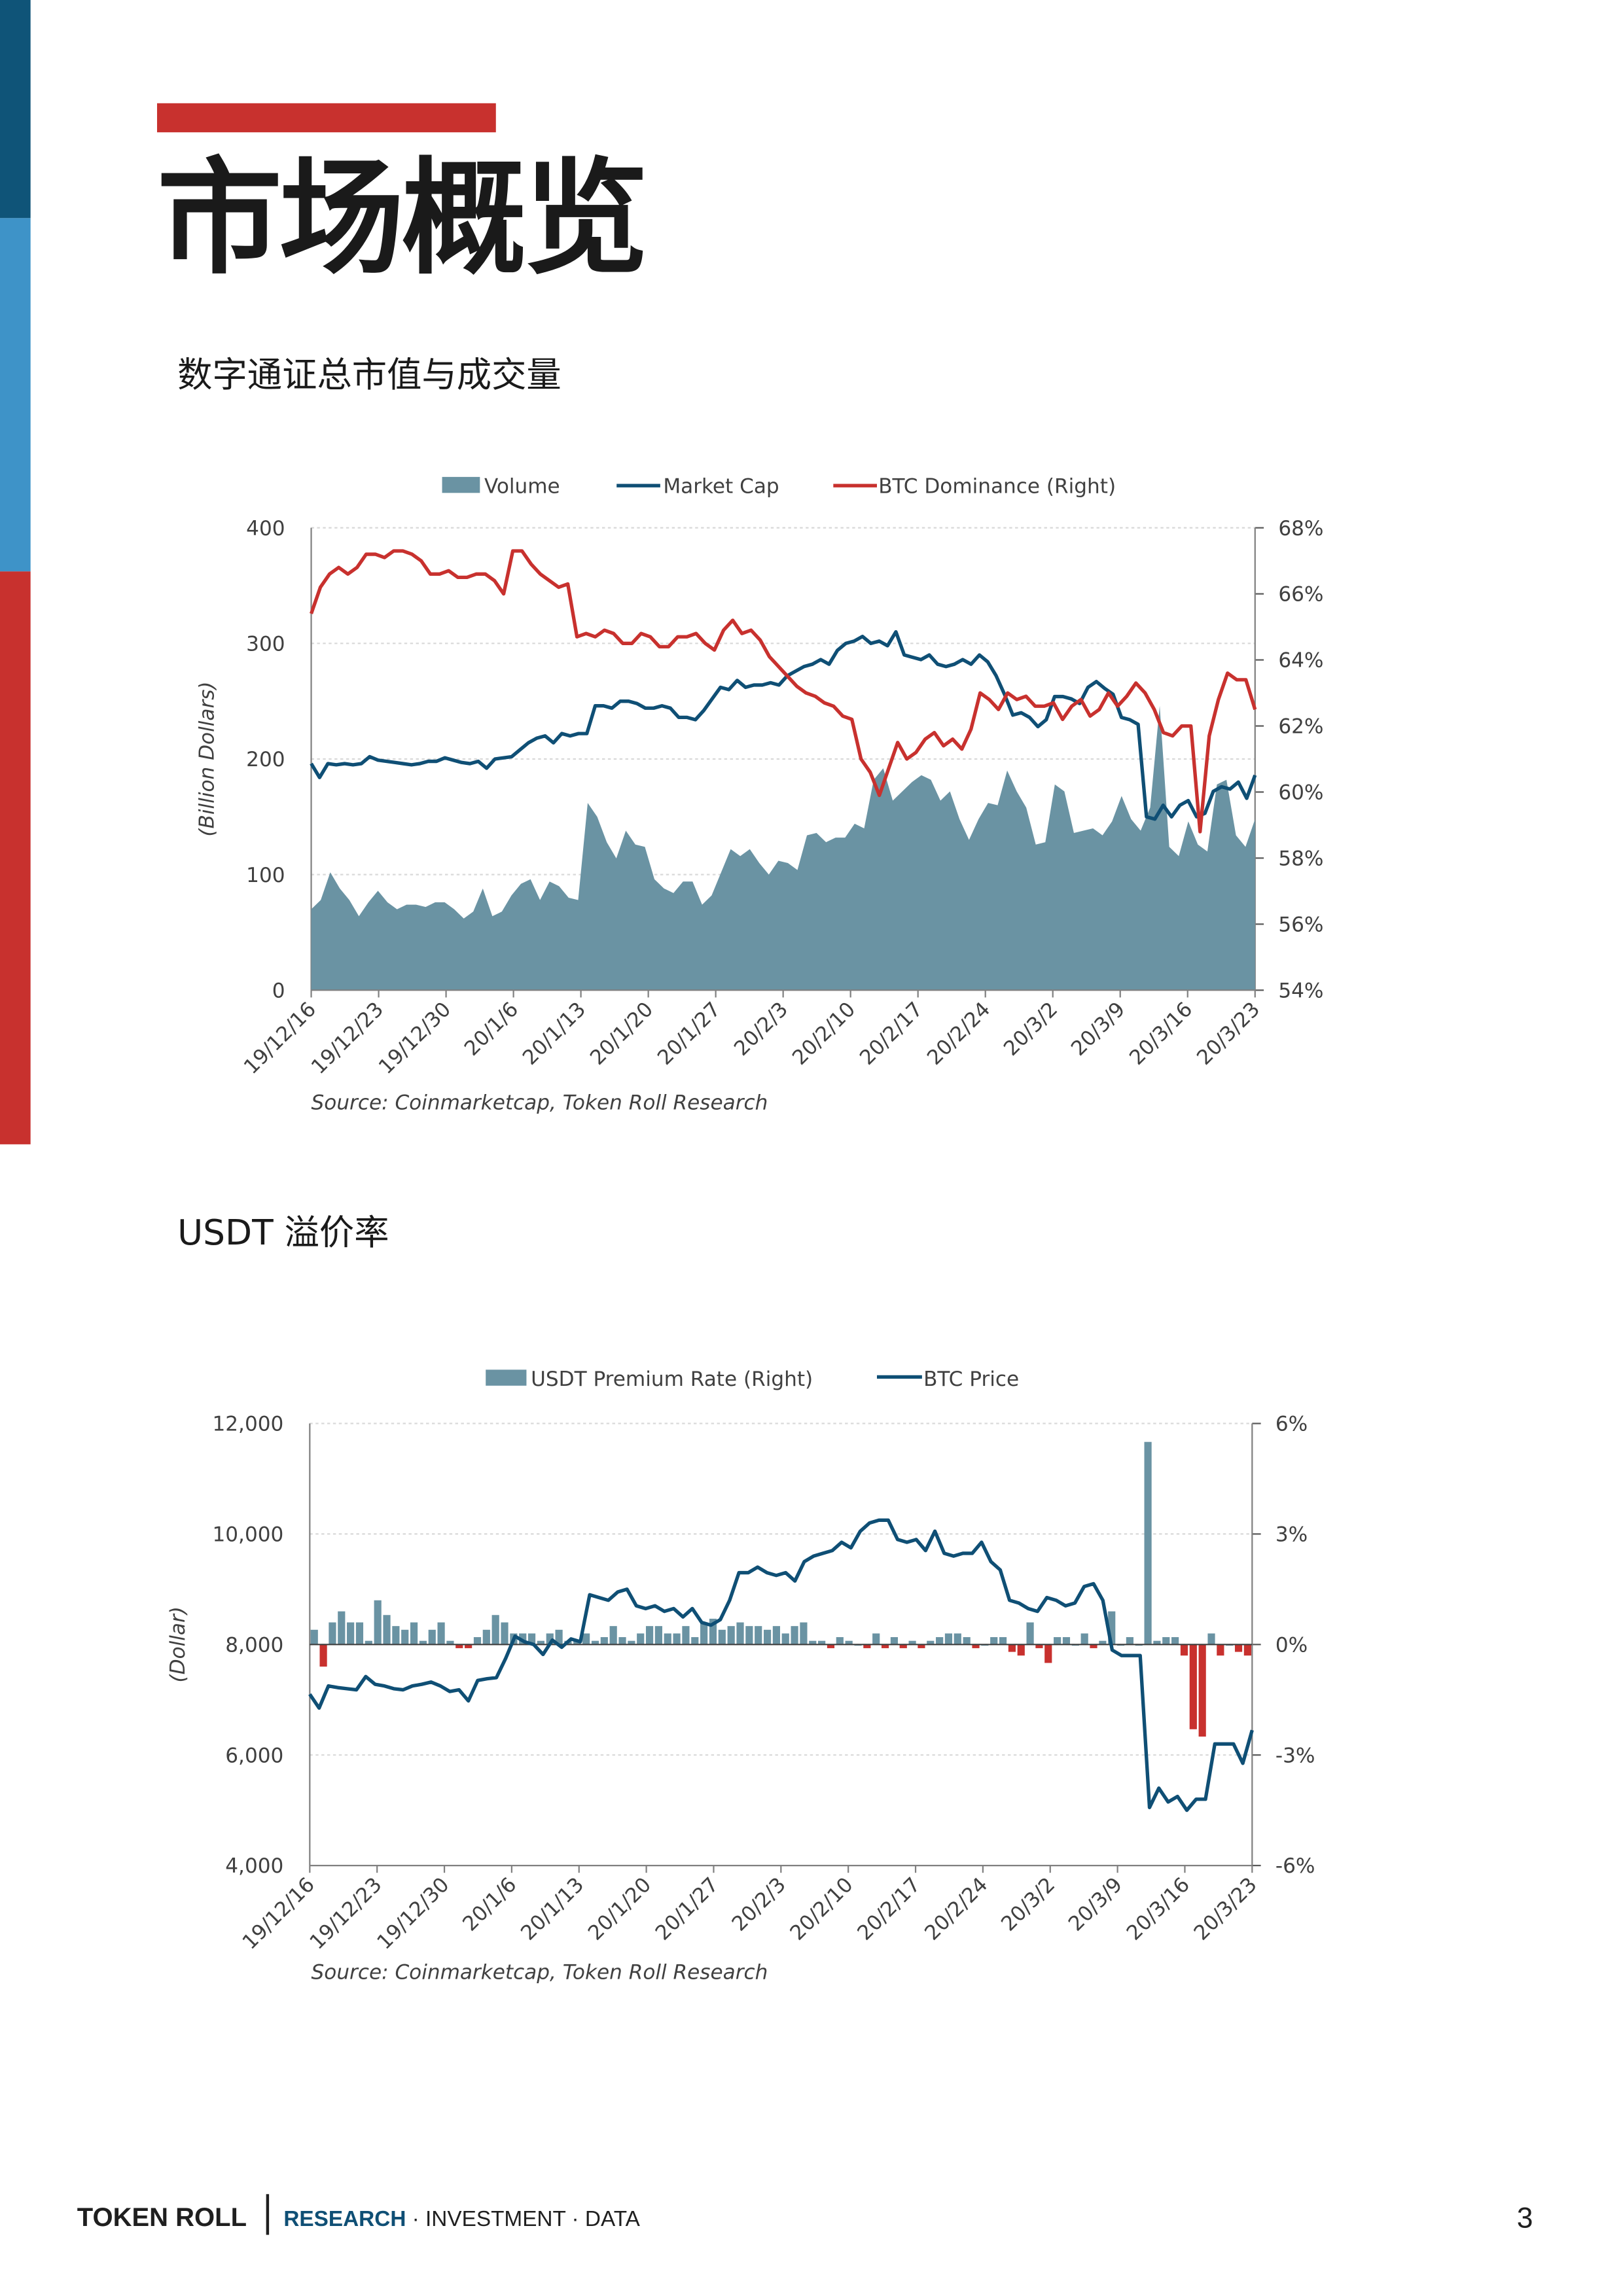  What do you see at coordinates (1300, 661) in the screenshot?
I see `y2-tick-label: 64%` at bounding box center [1300, 661].